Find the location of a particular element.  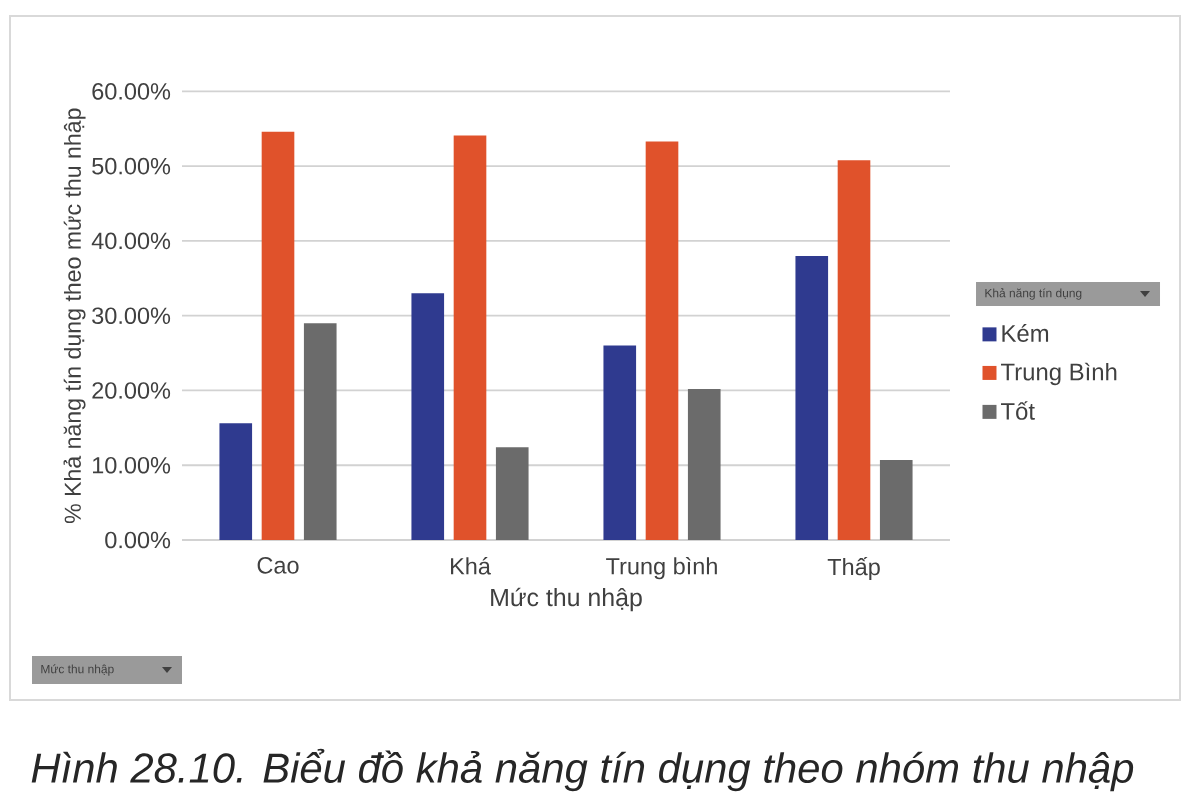

x-tick-label: Trung bình is located at coordinates (661, 568).